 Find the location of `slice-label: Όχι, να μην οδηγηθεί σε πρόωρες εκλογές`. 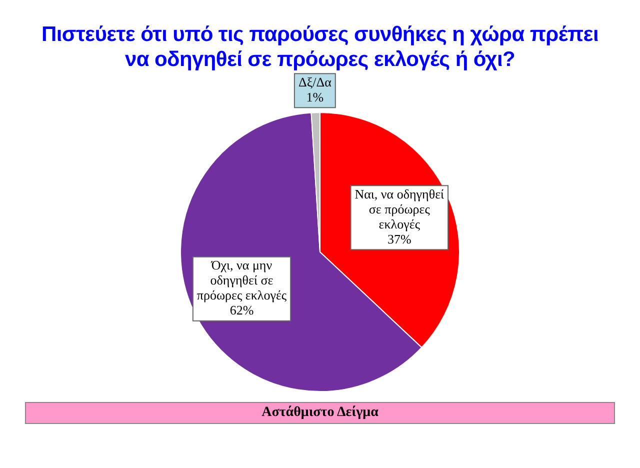

slice-label: Όχι, να μην οδηγηθεί σε πρόωρες εκλογές is located at coordinates (242, 280).